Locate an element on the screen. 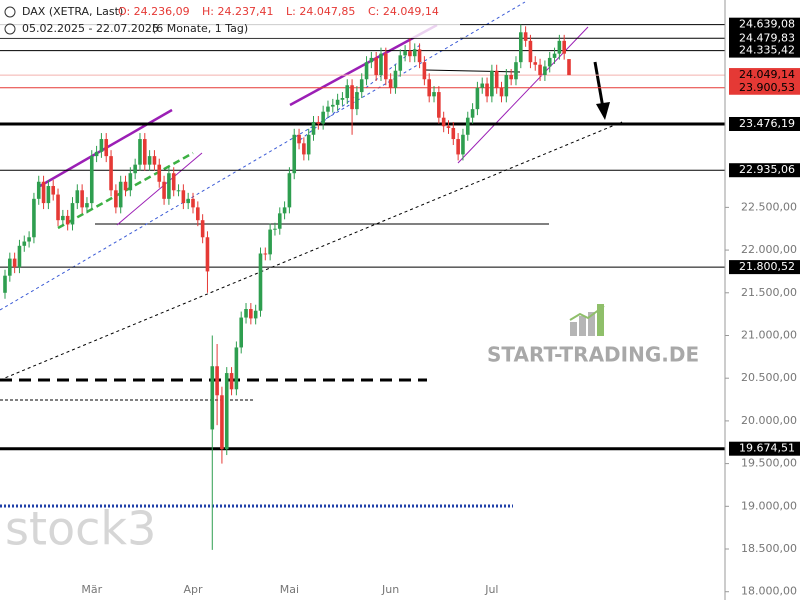 The width and height of the screenshot is (800, 600). y-tick-label: 18.500,00 is located at coordinates (769, 548).